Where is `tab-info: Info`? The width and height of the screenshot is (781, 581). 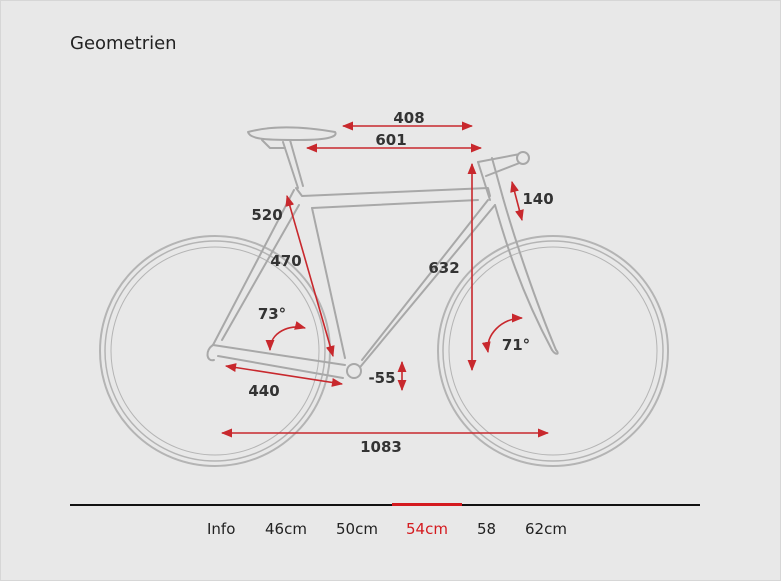 tab-info: Info is located at coordinates (221, 529).